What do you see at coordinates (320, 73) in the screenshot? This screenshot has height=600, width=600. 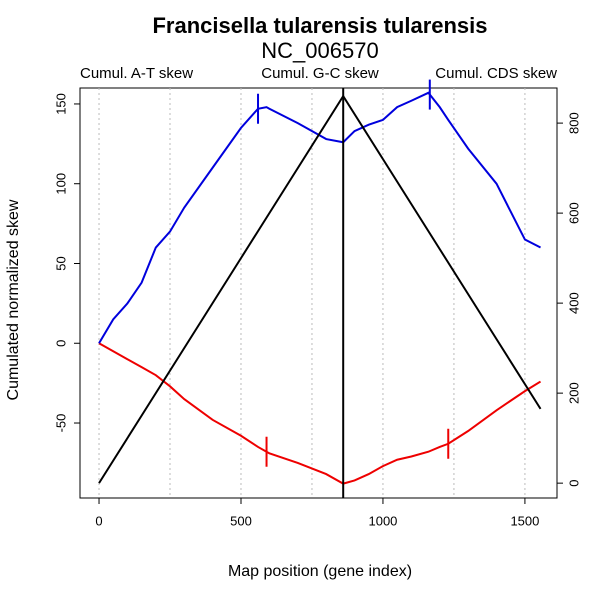 I see `legend-label: Cumul. G-C skew` at bounding box center [320, 73].